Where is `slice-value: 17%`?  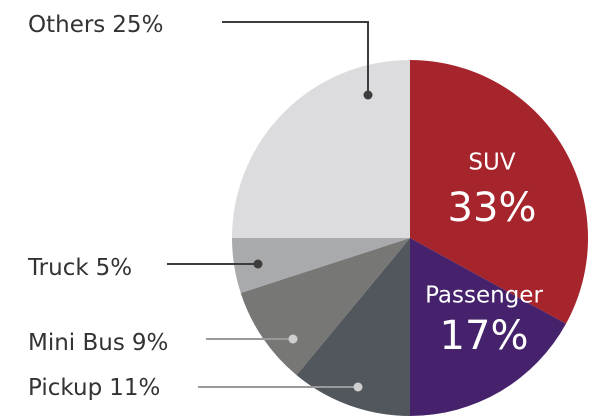 slice-value: 17% is located at coordinates (484, 336).